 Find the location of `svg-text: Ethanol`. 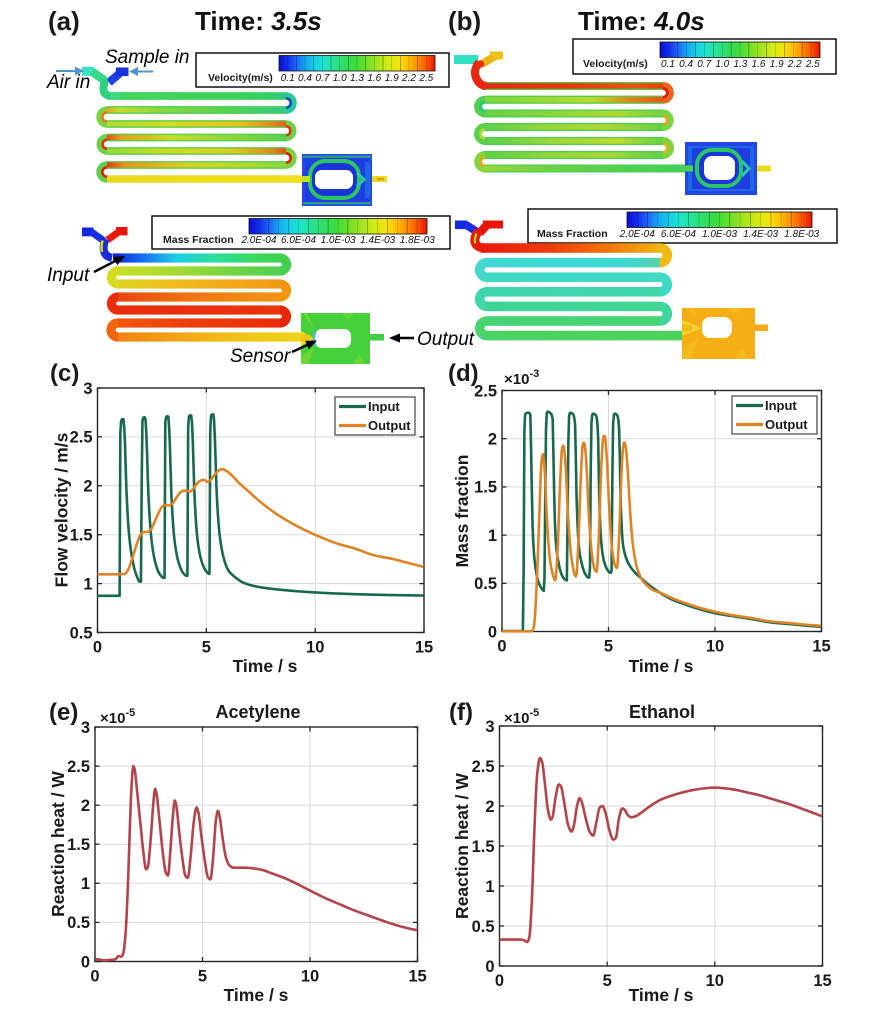

svg-text: Ethanol is located at coordinates (662, 712).